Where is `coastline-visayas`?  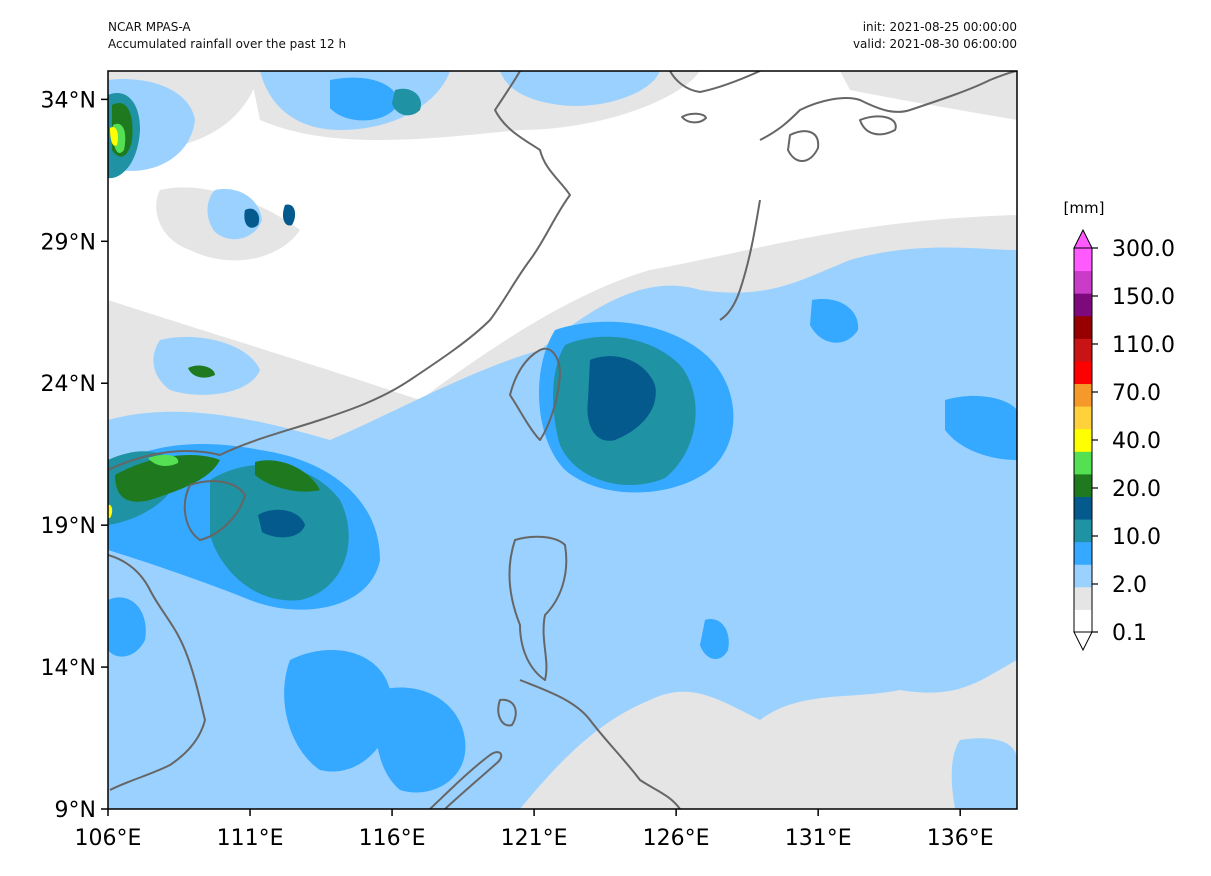 coastline-visayas is located at coordinates (600, 744).